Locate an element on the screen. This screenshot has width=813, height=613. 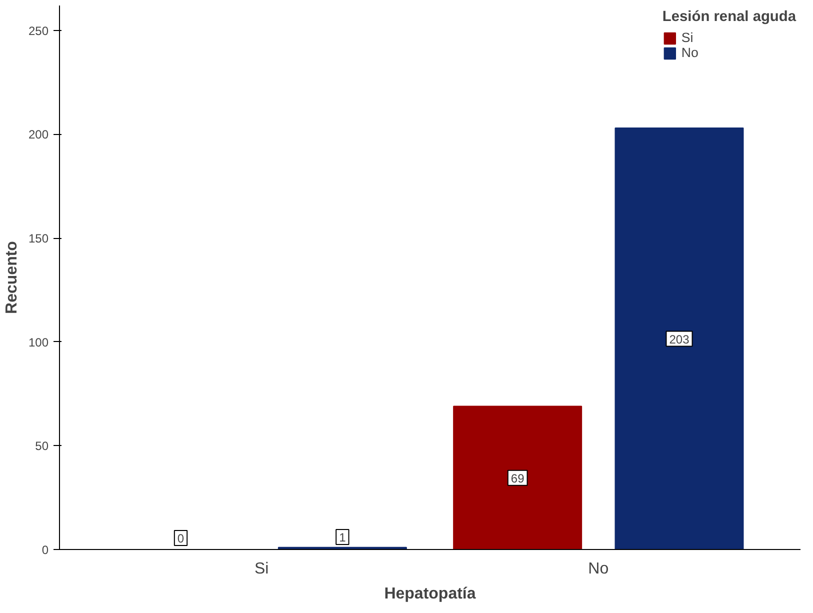
y-tick-label: 0 is located at coordinates (45, 550).